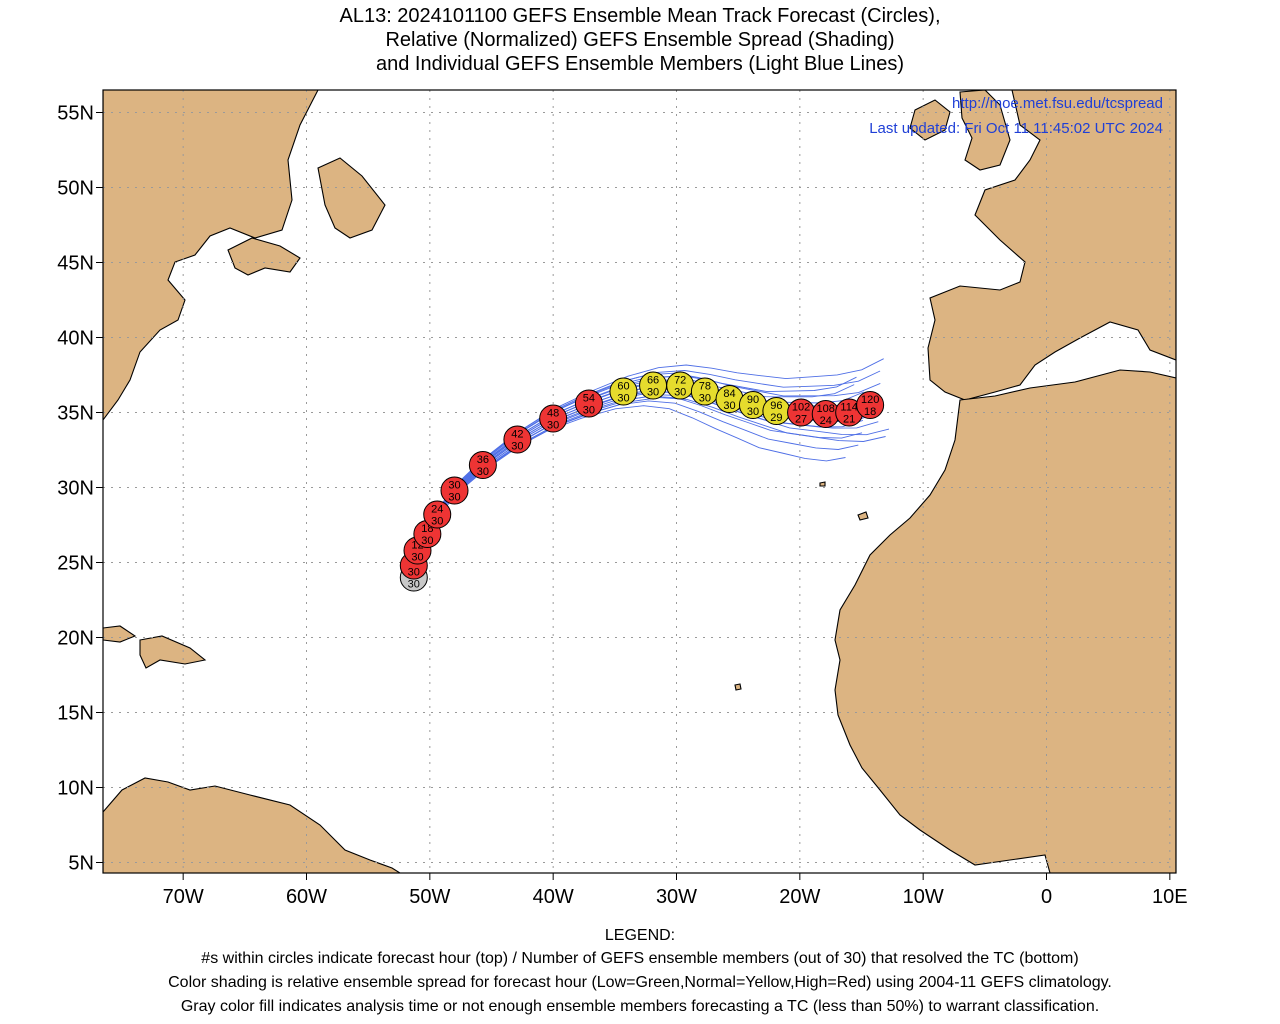 The height and width of the screenshot is (1024, 1280). I want to click on lat-label: 15N, so click(75, 714).